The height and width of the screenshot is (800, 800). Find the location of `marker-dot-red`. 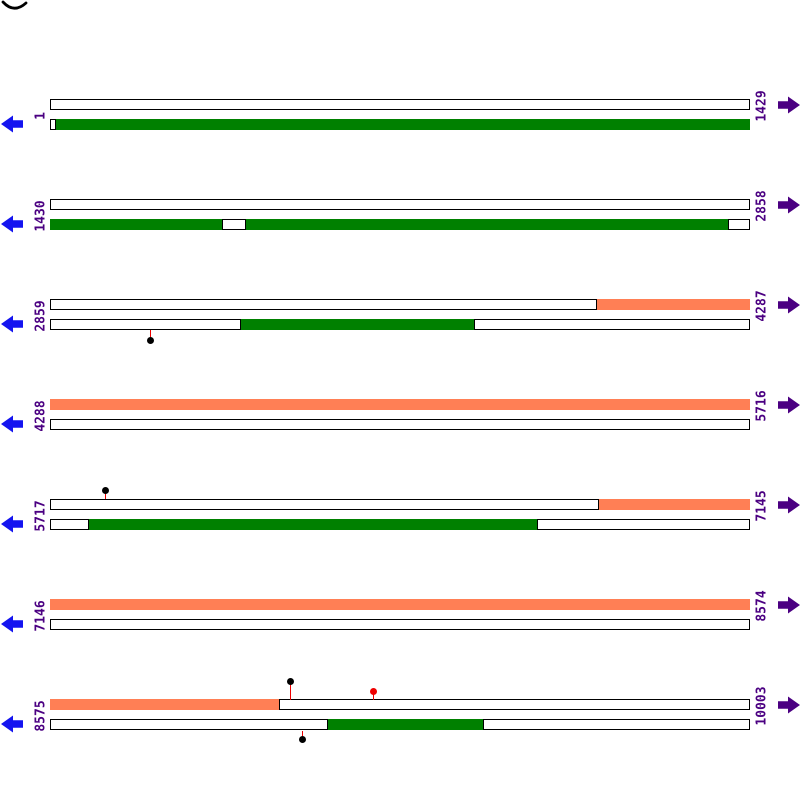

marker-dot-red is located at coordinates (373, 691).